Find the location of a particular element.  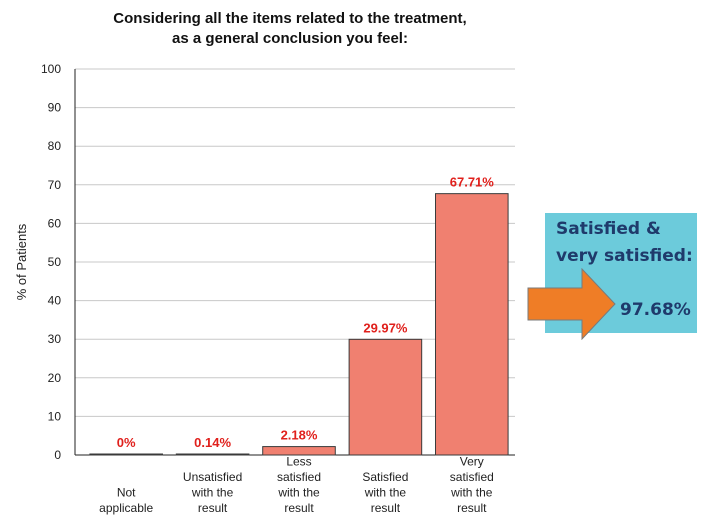

y-tick-label: 40 is located at coordinates (55, 301).